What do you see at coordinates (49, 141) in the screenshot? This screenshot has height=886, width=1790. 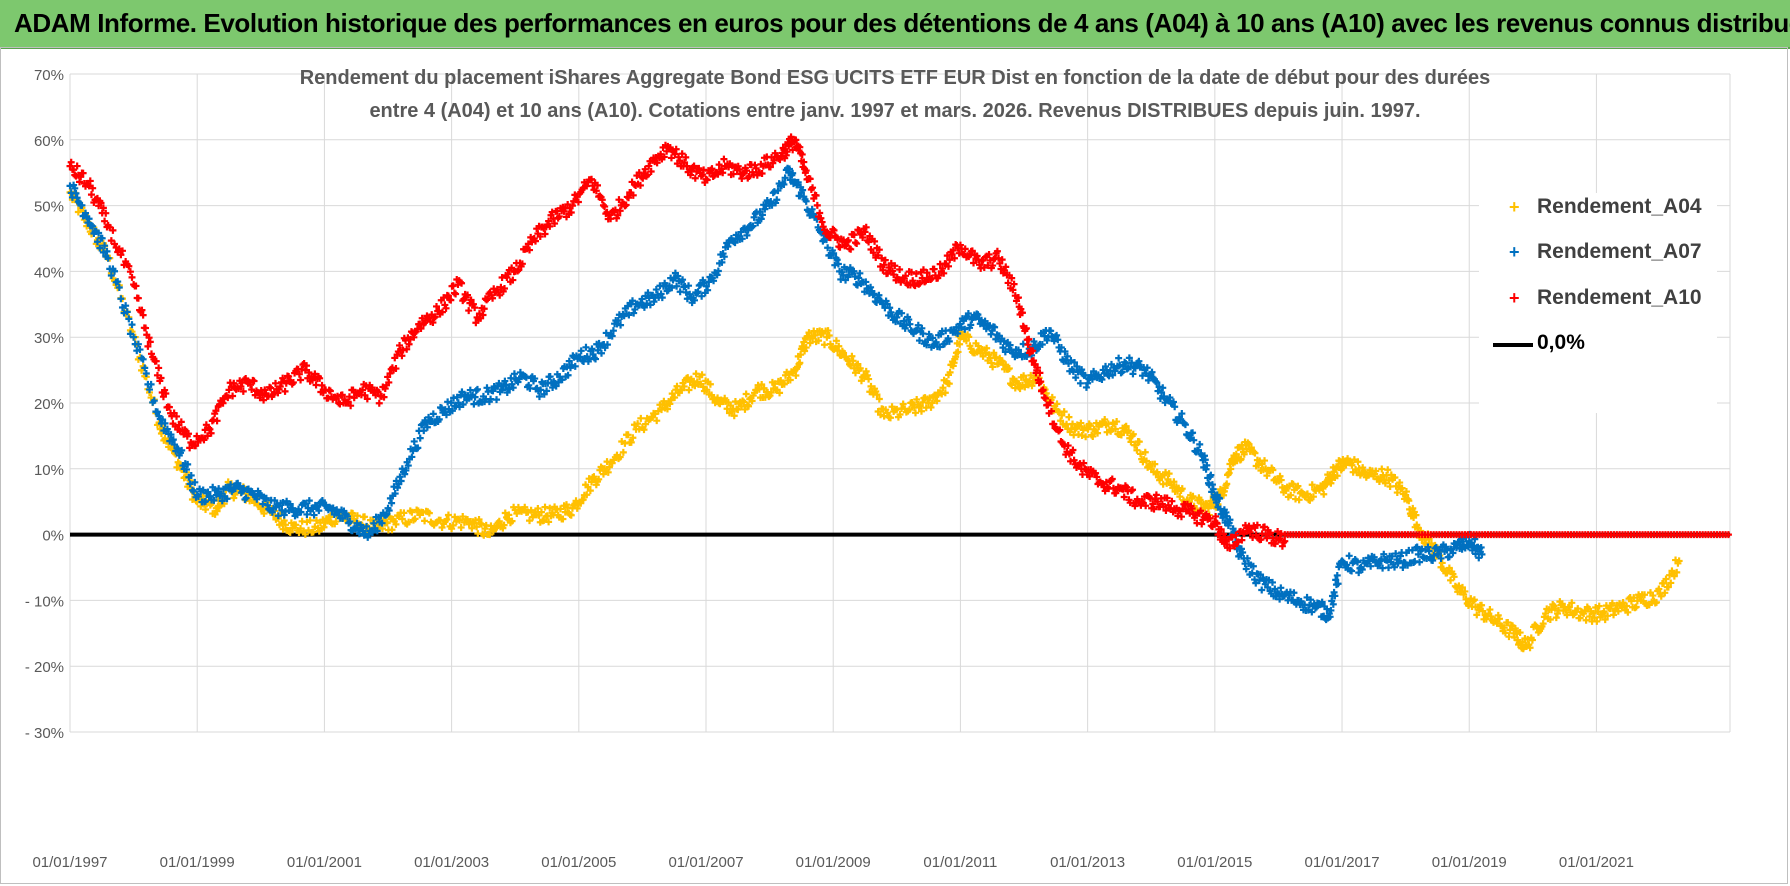 I see `y-tick-label: 60%` at bounding box center [49, 141].